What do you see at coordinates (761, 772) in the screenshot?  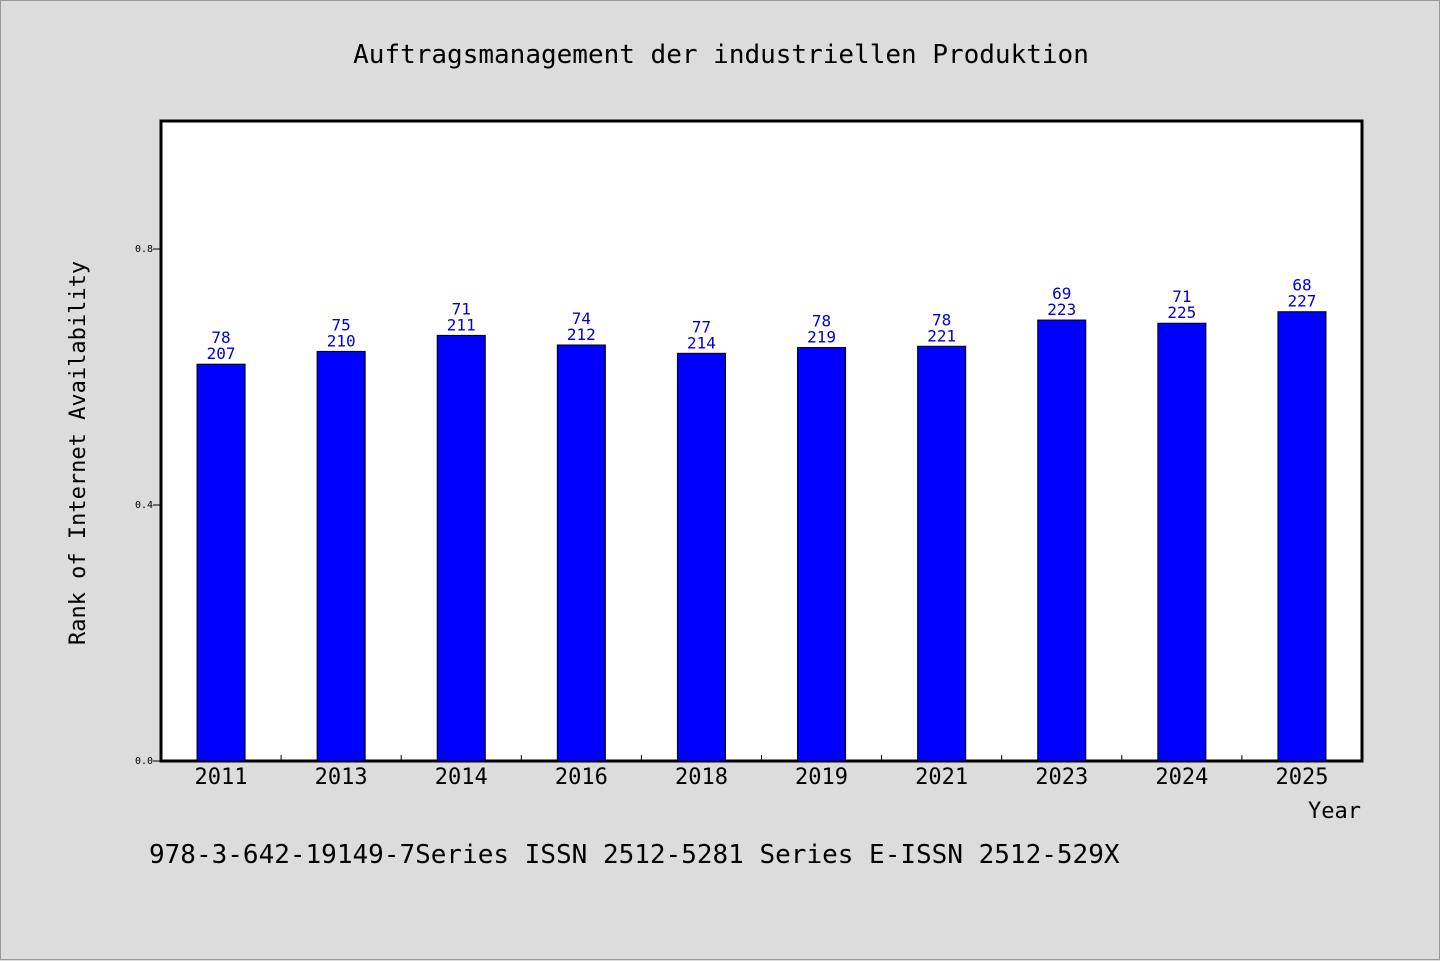 I see `x-tick-labels: 2011 2013 2014 2016 2018 2019 2021 2023 2024 2025` at bounding box center [761, 772].